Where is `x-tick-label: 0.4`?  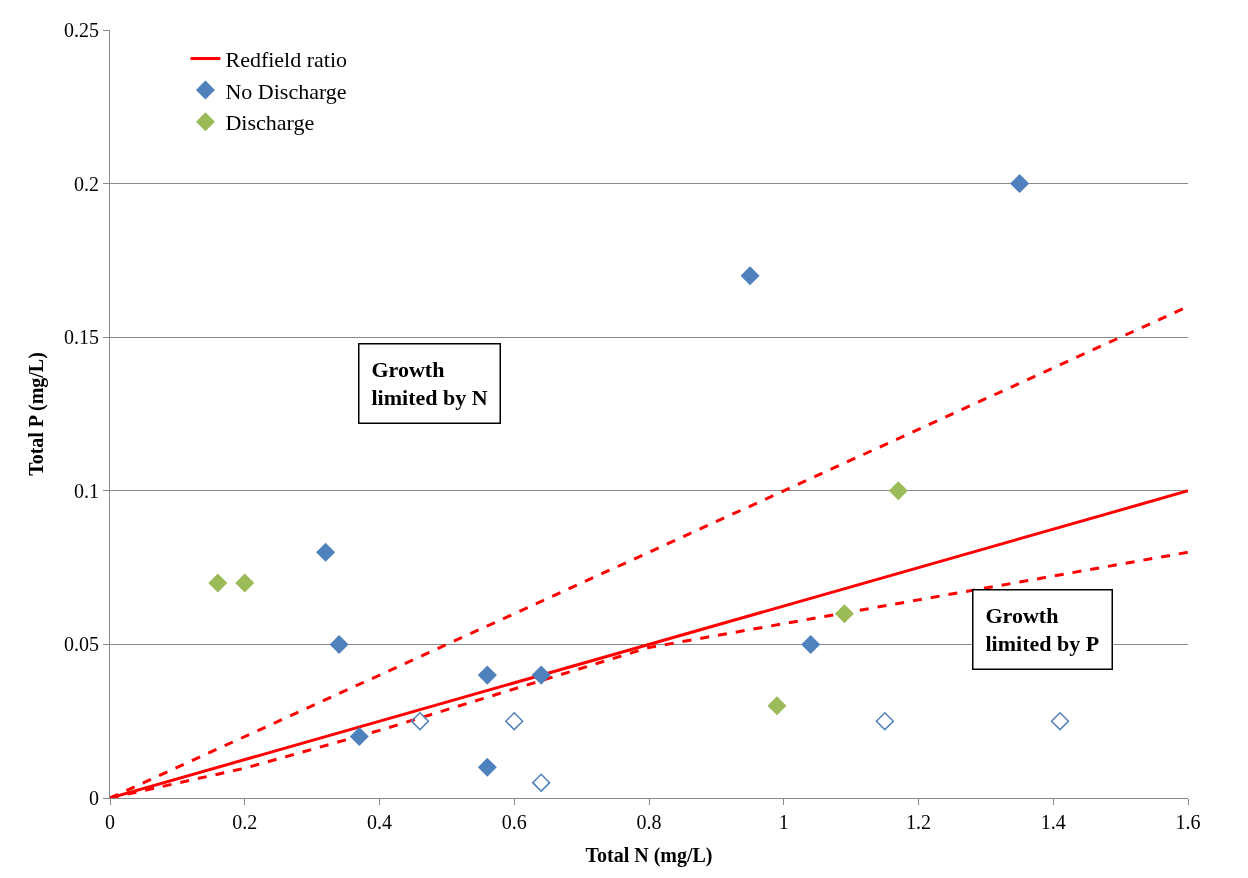 x-tick-label: 0.4 is located at coordinates (379, 822).